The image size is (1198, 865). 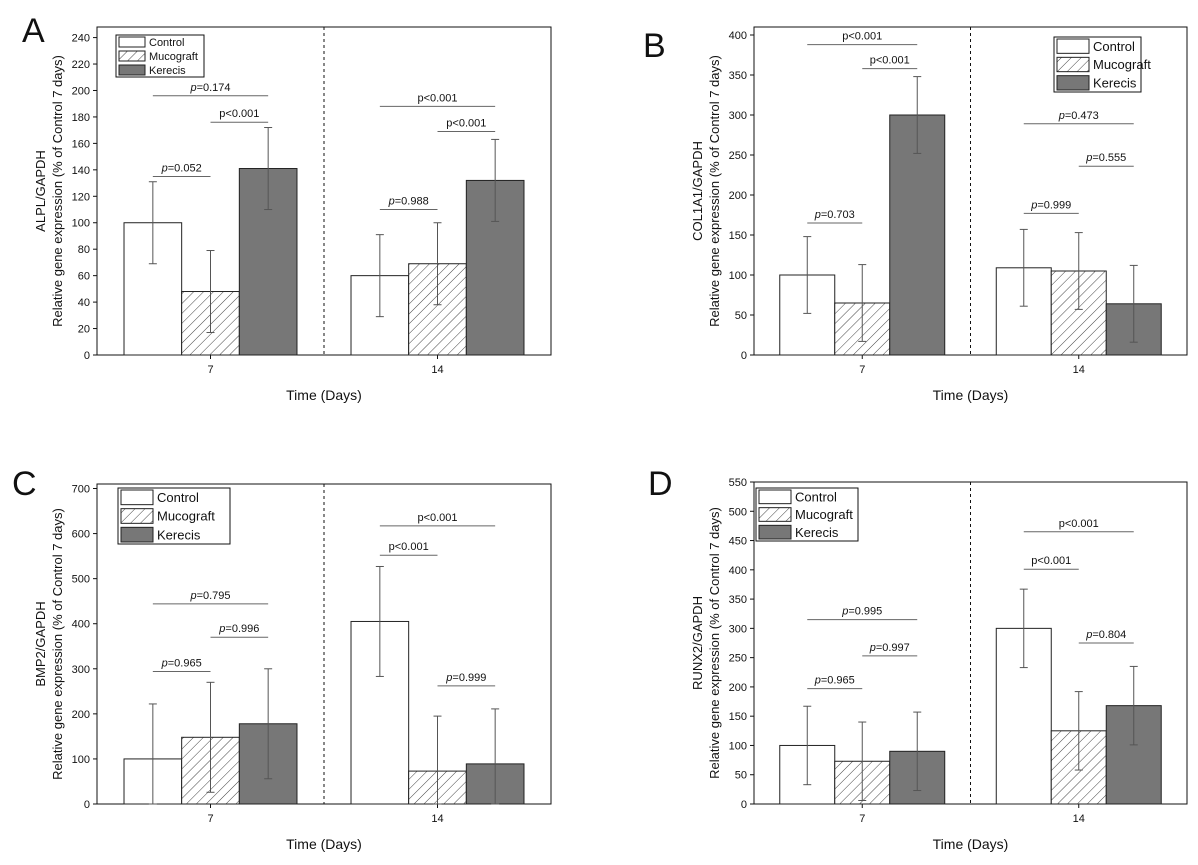 What do you see at coordinates (84, 277) in the screenshot?
I see `y-tick-label: 60` at bounding box center [84, 277].